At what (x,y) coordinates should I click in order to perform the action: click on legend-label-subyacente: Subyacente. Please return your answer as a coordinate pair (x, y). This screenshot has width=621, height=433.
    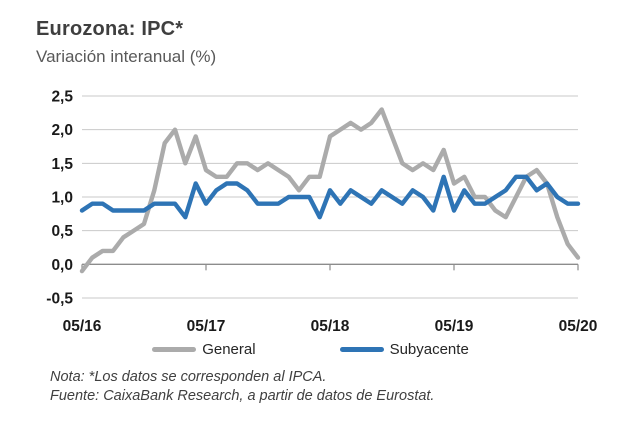
    Looking at the image, I should click on (429, 349).